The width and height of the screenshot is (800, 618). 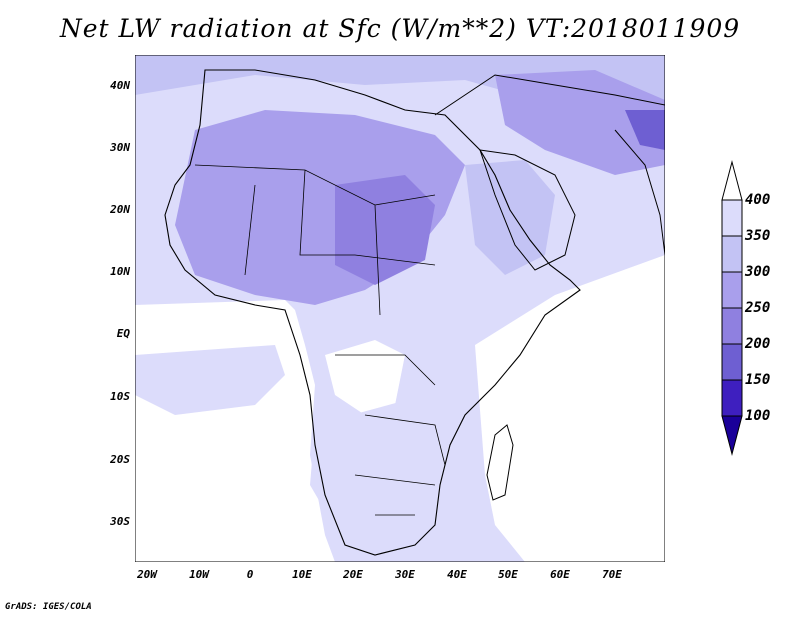 I want to click on x-tick-label: 30E, so click(x=405, y=574).